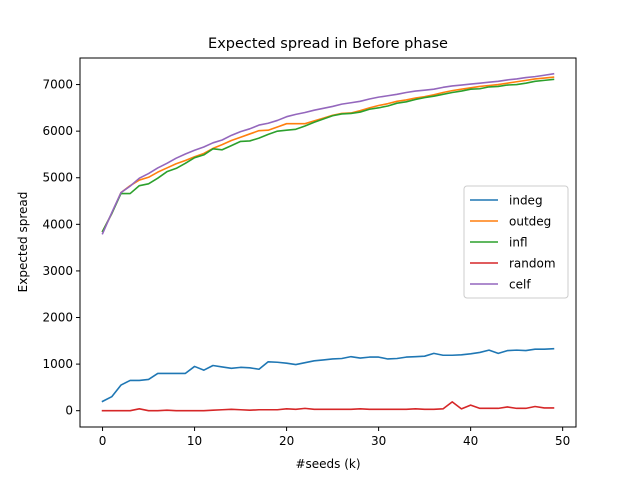  I want to click on chart-title: Expected spread in Before phase, so click(328, 44).